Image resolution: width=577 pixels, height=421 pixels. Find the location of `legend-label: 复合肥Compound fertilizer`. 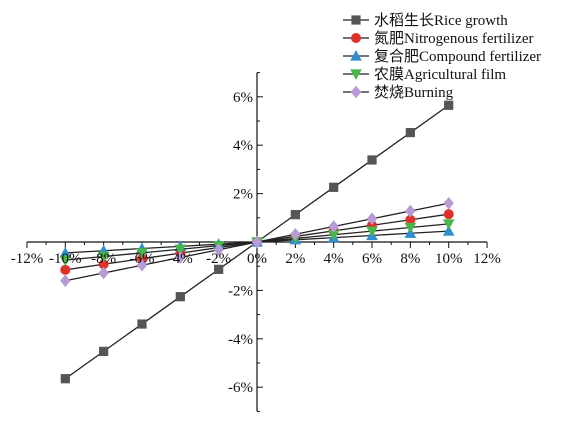

legend-label: 复合肥Compound fertilizer is located at coordinates (457, 56).